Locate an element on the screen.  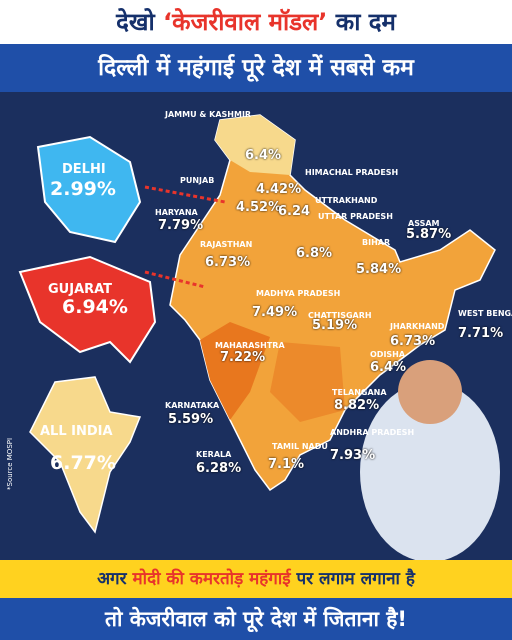
region-jk is located at coordinates (255, 145).